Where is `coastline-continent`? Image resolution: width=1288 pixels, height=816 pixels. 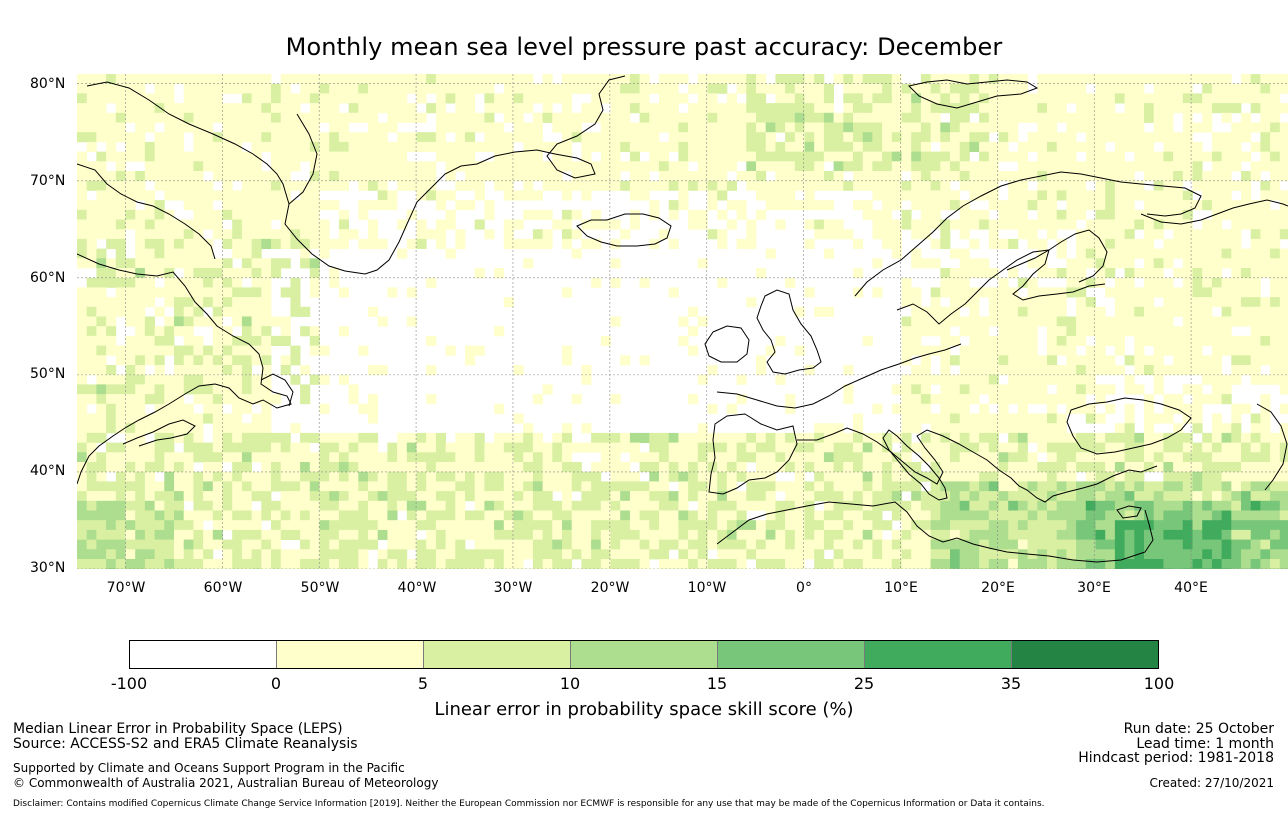 coastline-continent is located at coordinates (839, 376).